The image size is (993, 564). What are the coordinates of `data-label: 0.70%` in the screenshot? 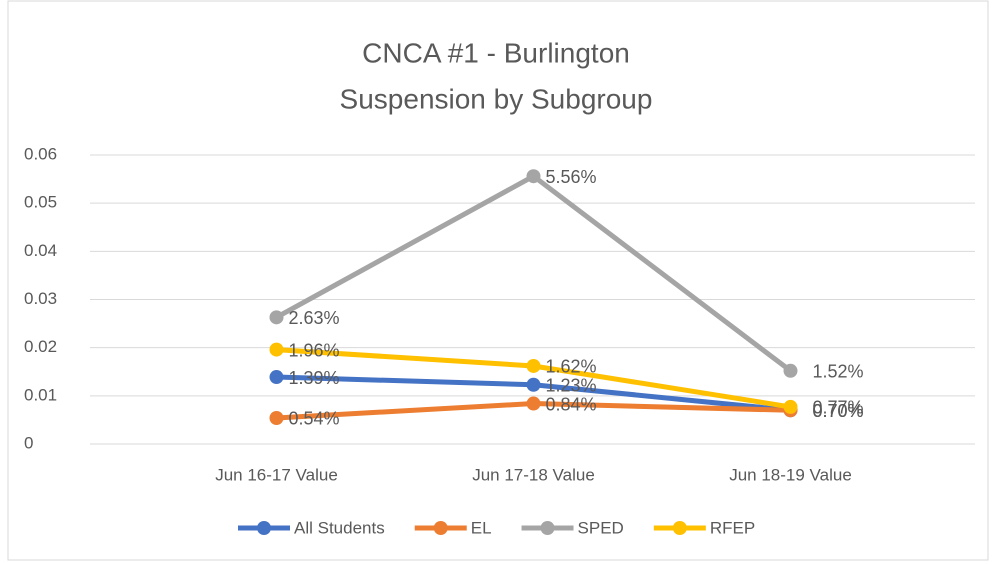 It's located at (838, 411).